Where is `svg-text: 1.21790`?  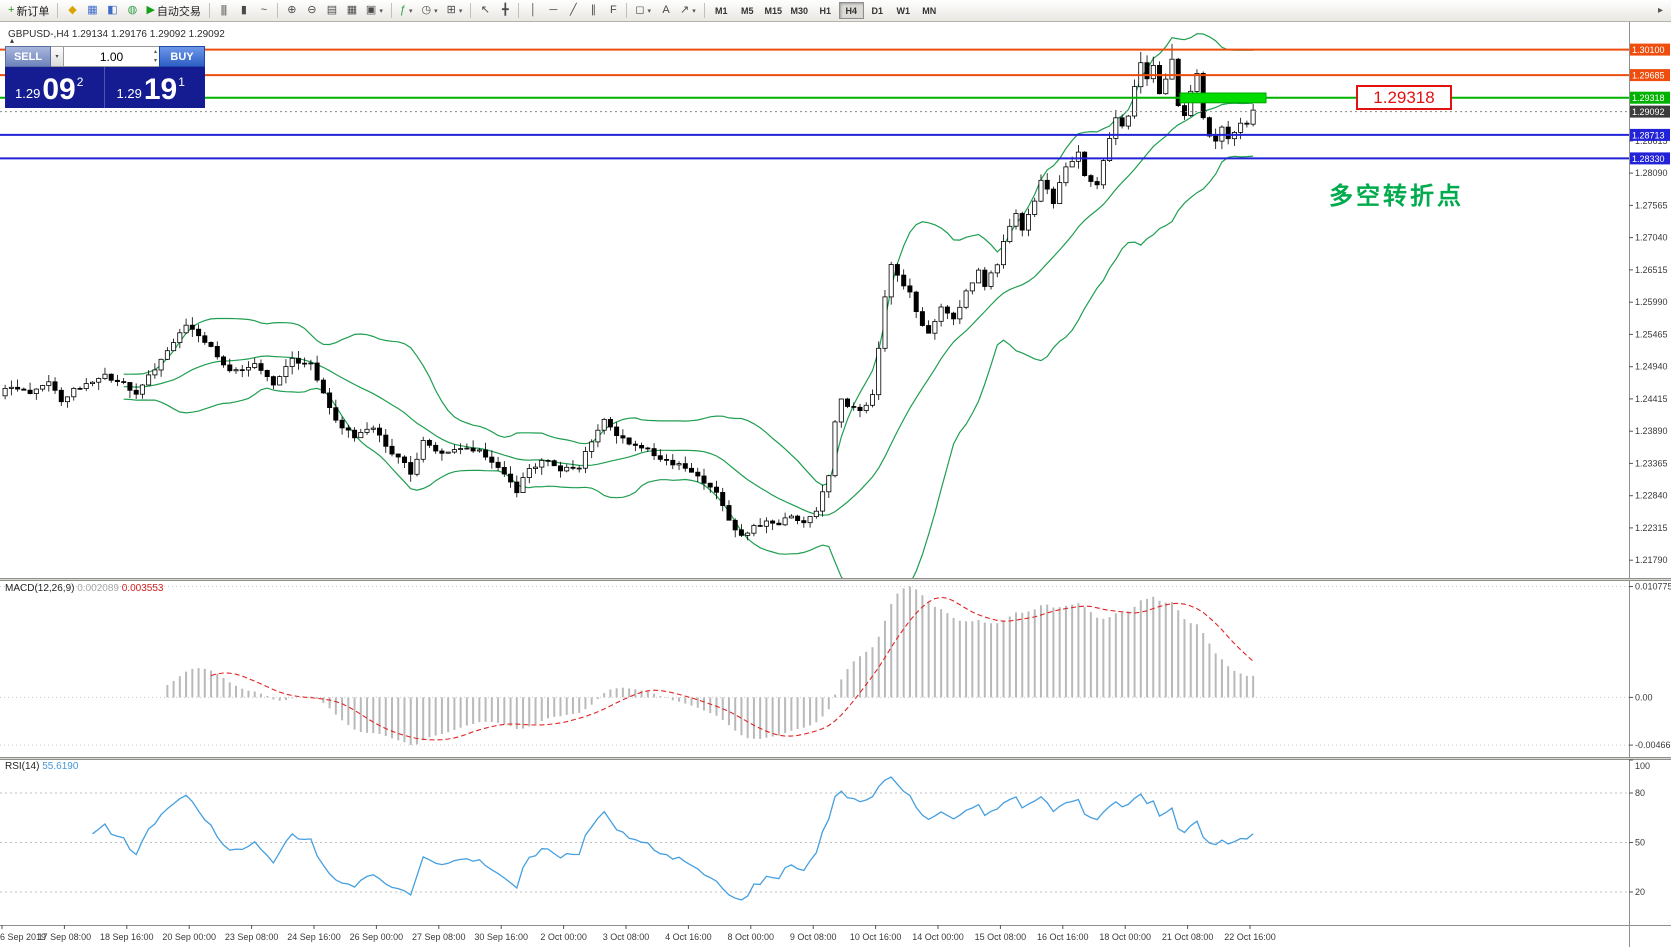 svg-text: 1.21790 is located at coordinates (1651, 560).